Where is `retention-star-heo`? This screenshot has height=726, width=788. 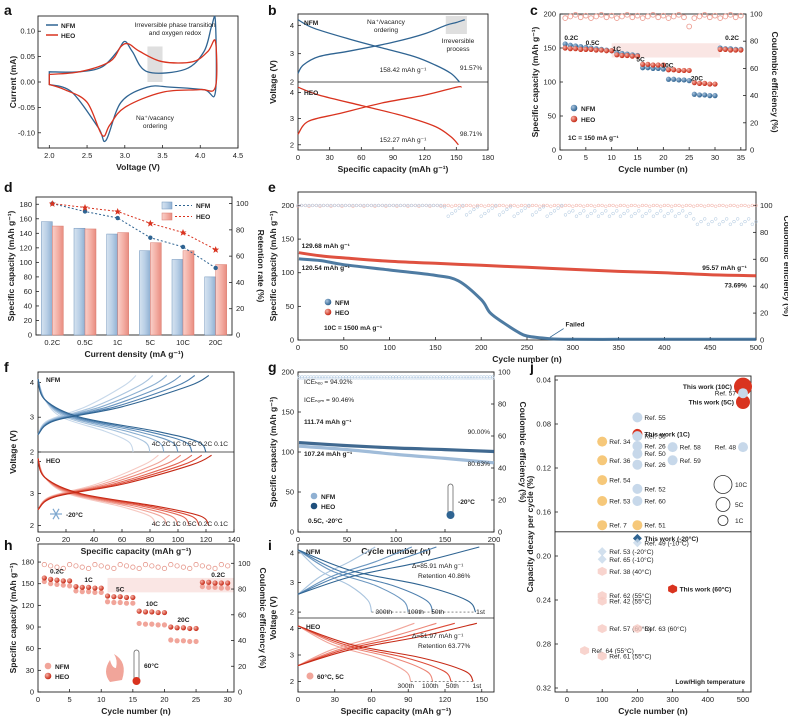 retention-star-heo is located at coordinates (52, 203).